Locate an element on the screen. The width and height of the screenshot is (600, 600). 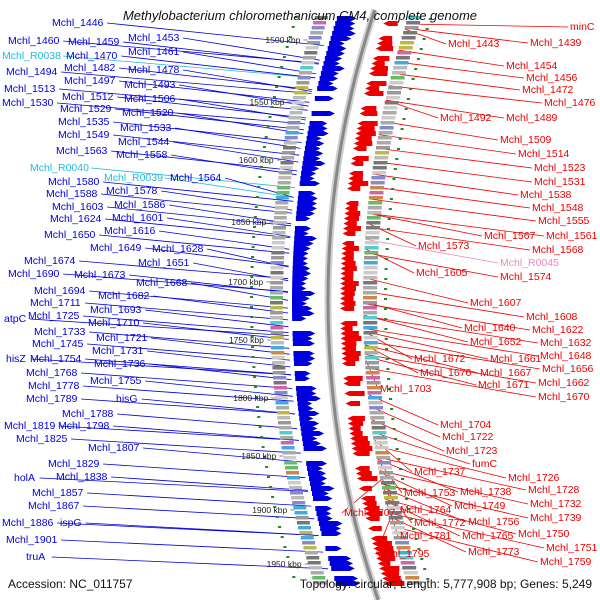
gene-label: Mchl_1492 is located at coordinates (466, 118).